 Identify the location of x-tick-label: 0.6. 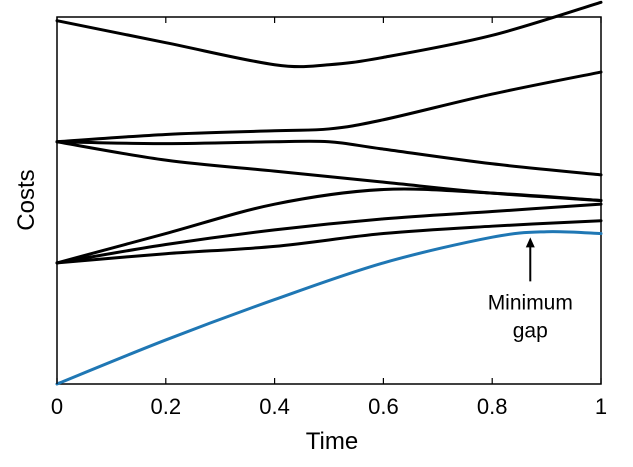
(383, 406).